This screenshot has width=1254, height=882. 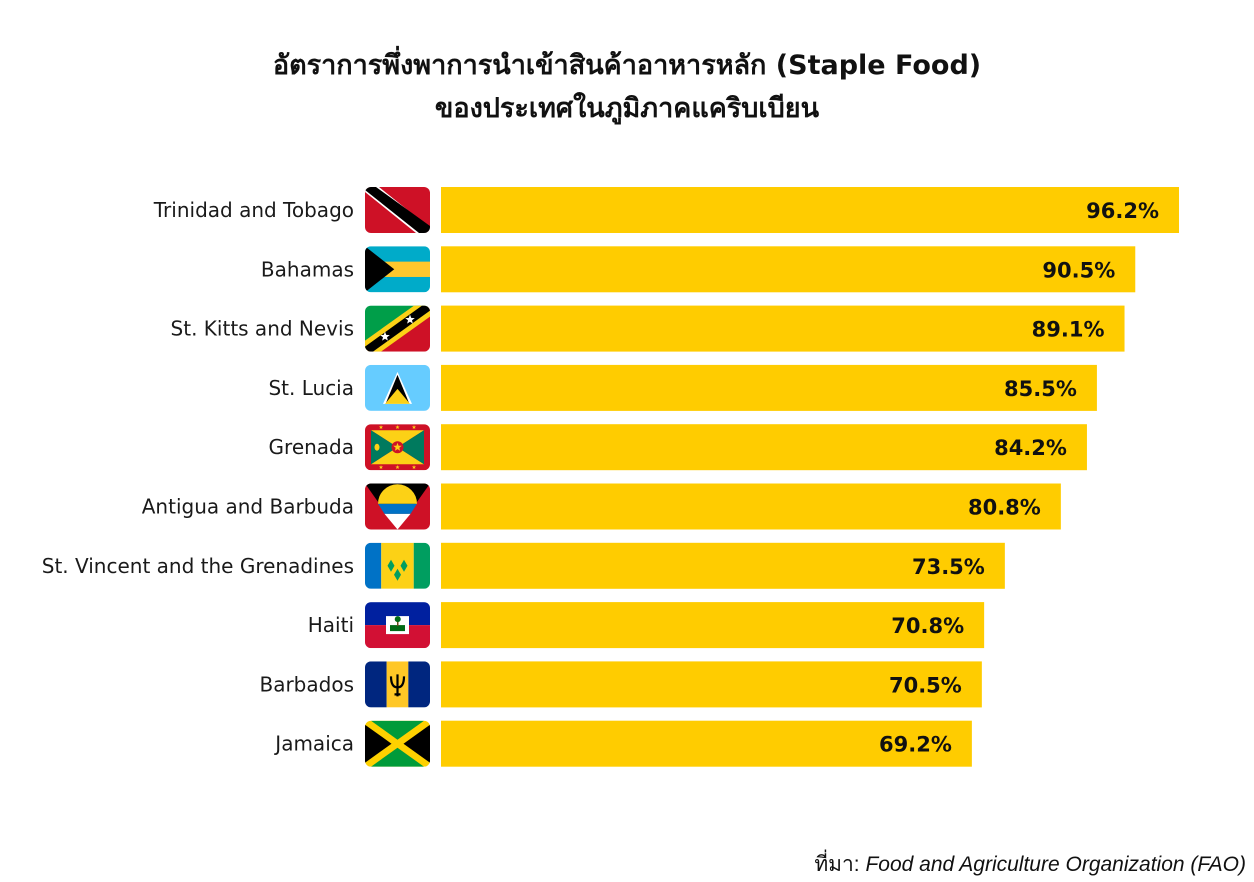 I want to click on flag-st-vincent-and-the-grenadines-icon, so click(x=397, y=565).